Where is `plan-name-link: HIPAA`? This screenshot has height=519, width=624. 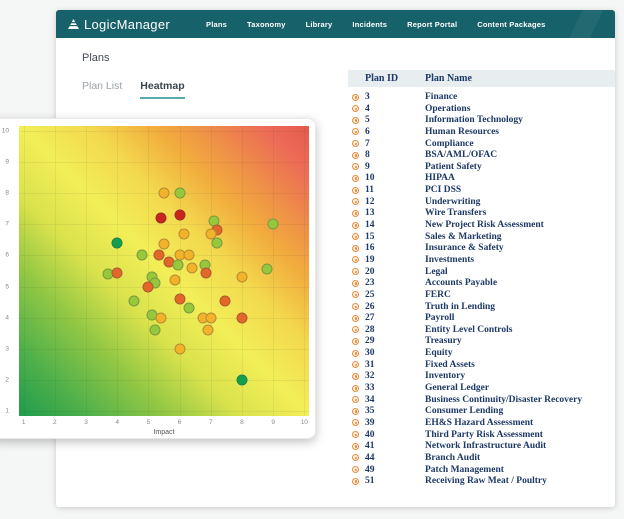
plan-name-link: HIPAA is located at coordinates (440, 178).